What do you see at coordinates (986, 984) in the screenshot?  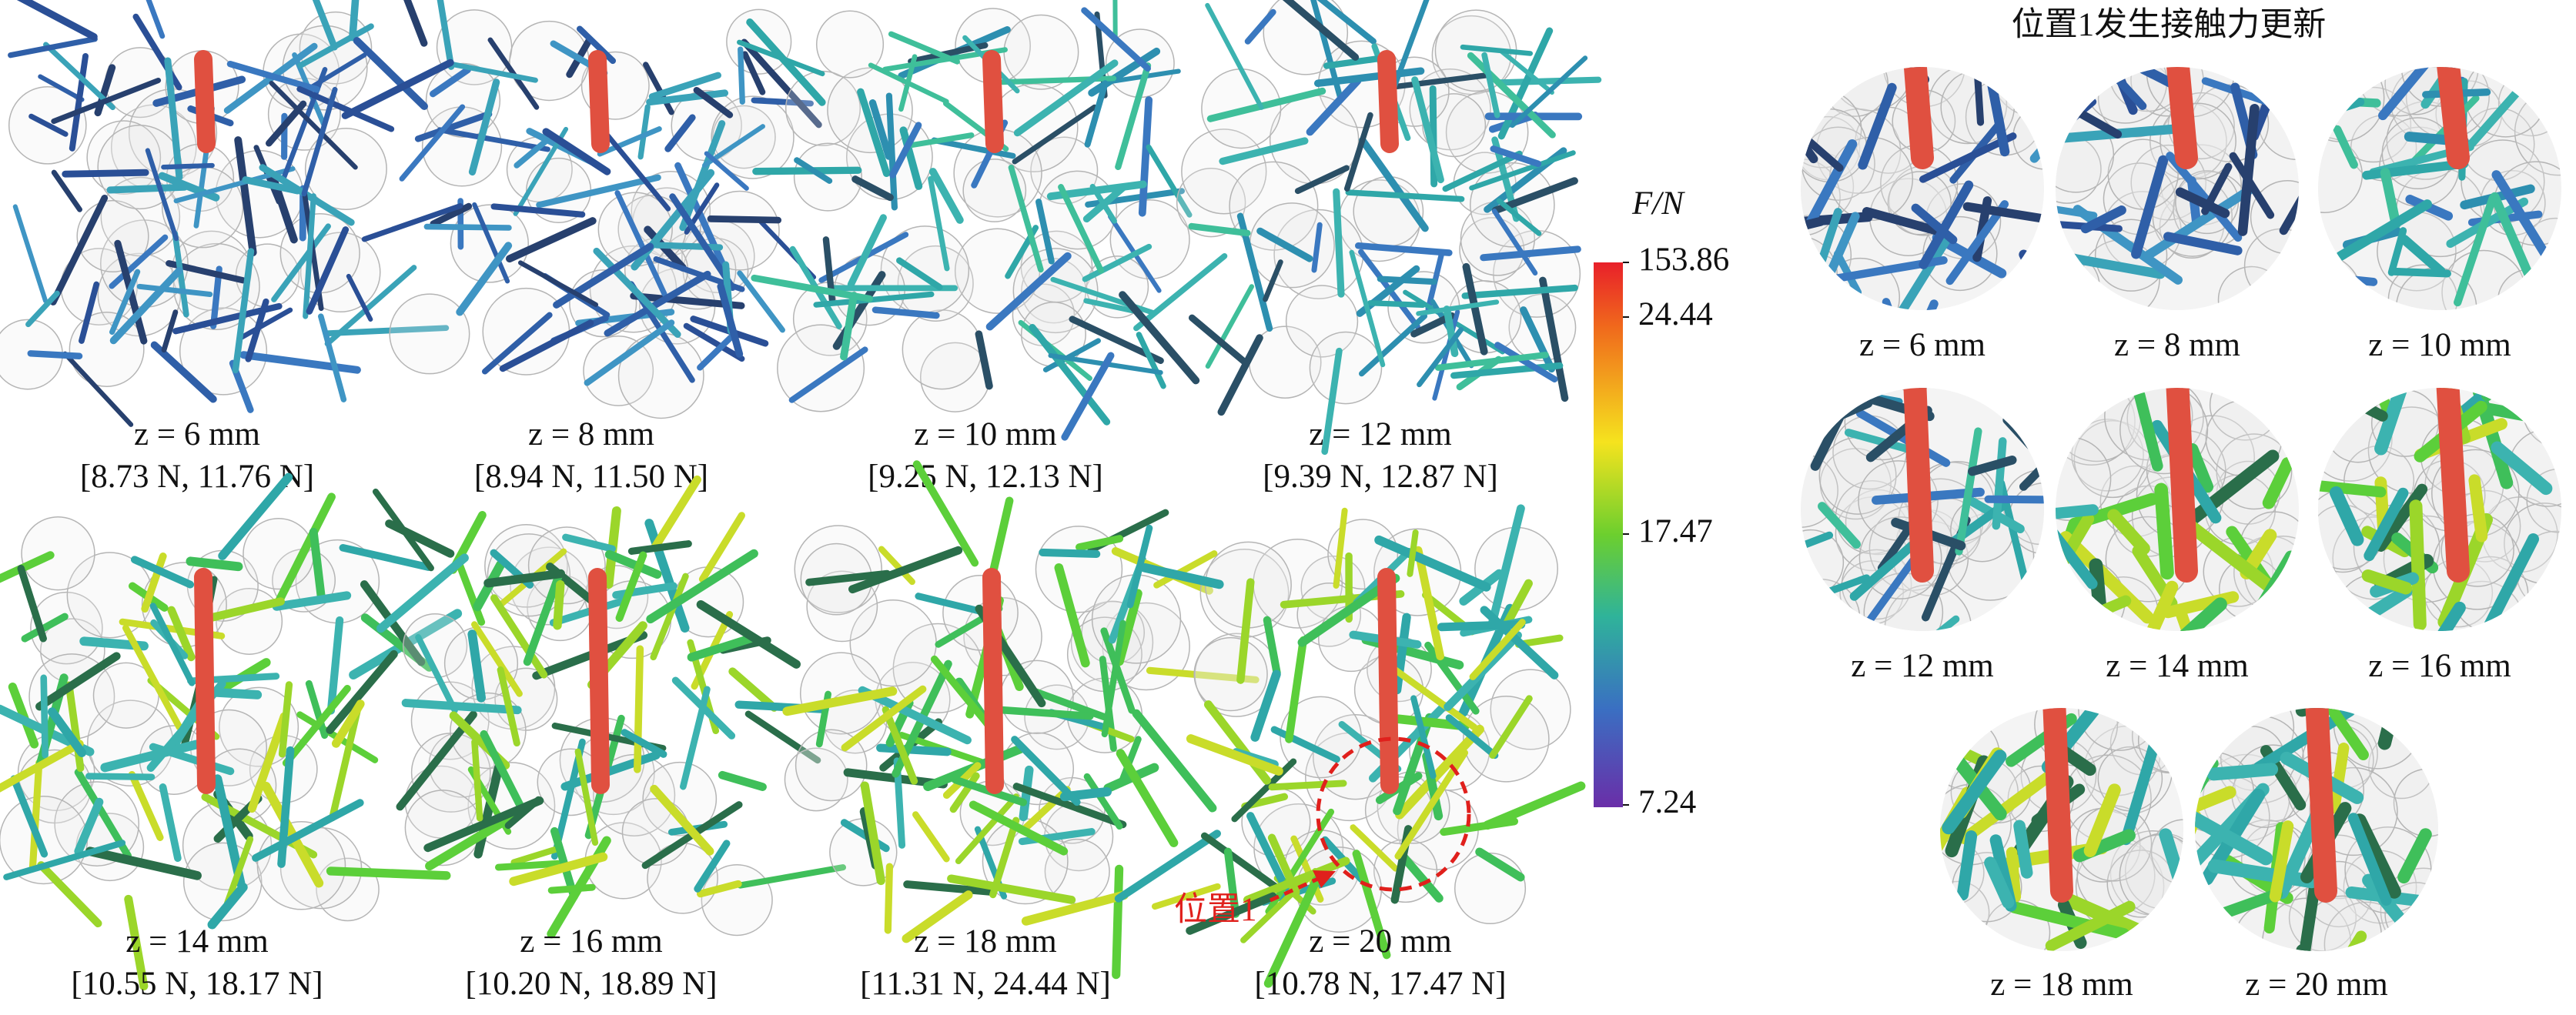 I see `force-range: [11.31 N, 24.44 N]` at bounding box center [986, 984].